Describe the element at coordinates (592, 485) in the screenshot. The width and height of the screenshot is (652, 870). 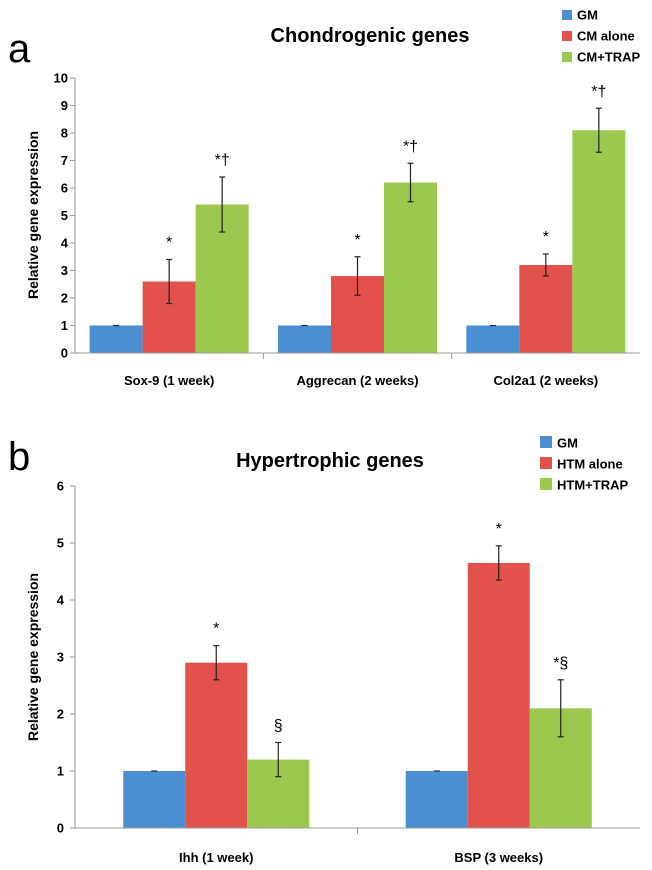
I see `legend-label-b: HTM+TRAP` at that location.